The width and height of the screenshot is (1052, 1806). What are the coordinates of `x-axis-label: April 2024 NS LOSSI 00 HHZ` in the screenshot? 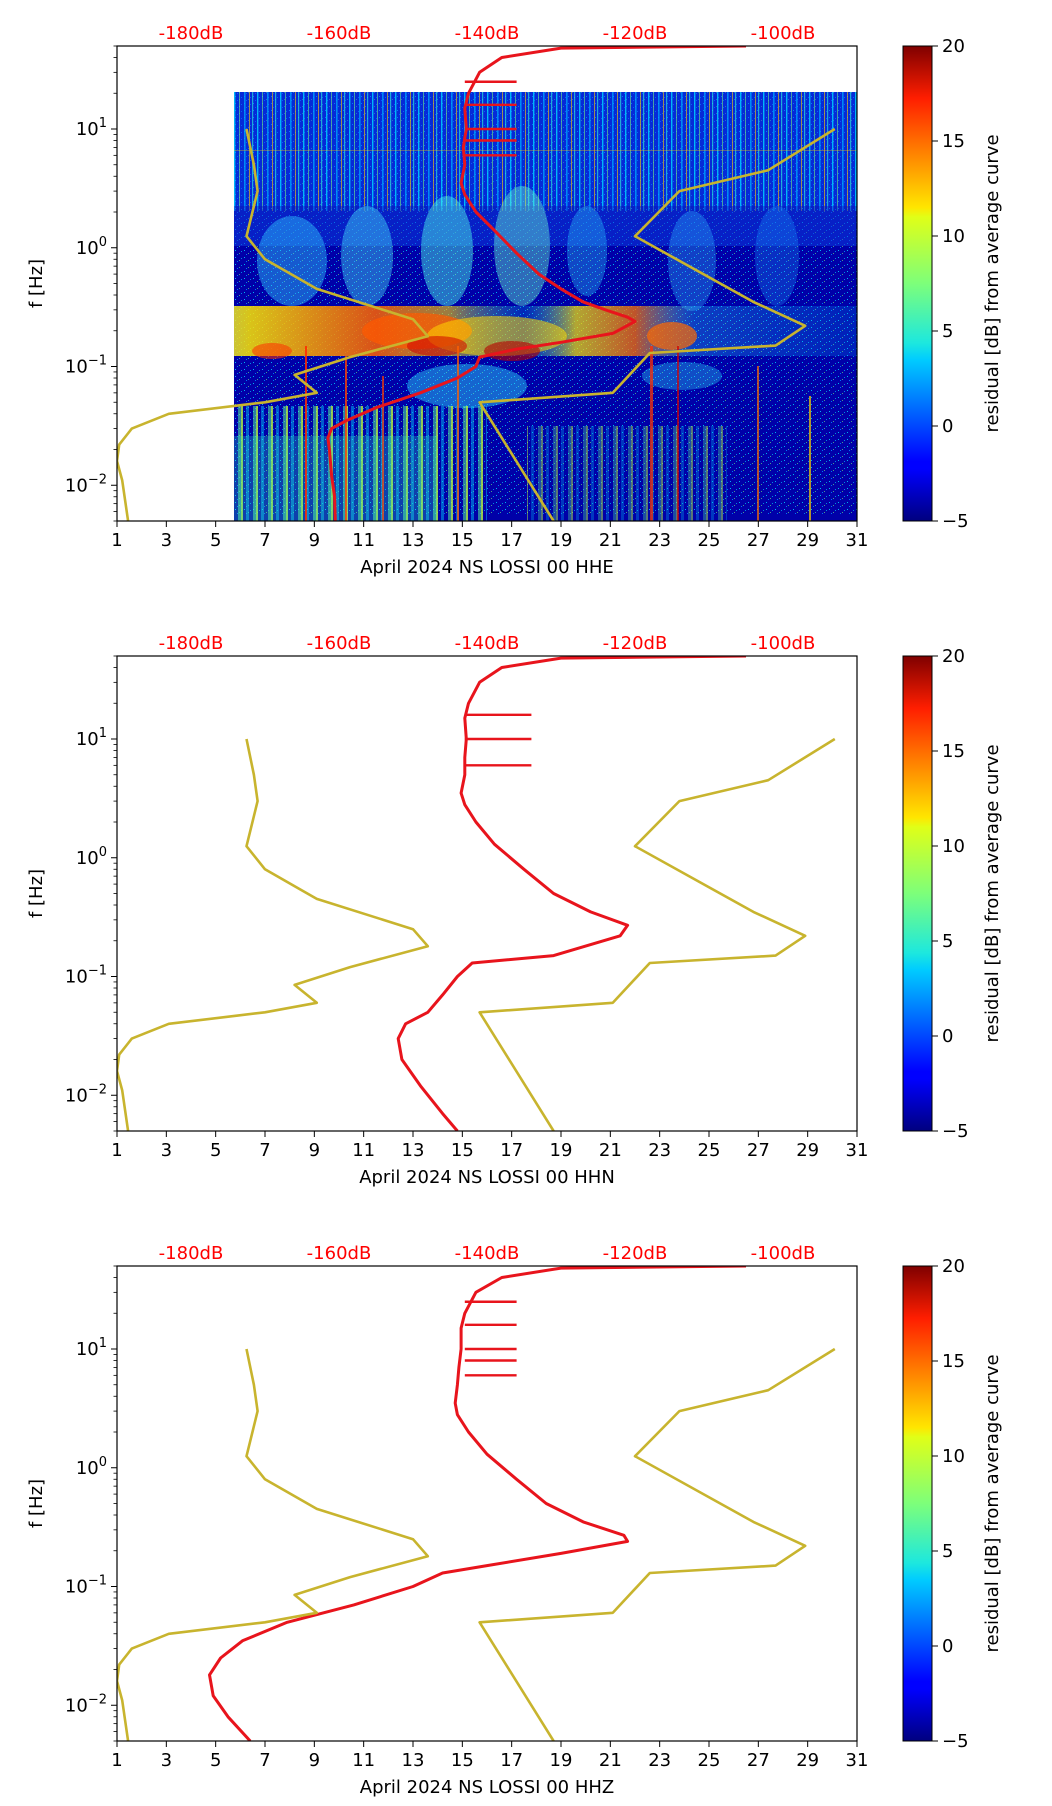 It's located at (487, 1787).